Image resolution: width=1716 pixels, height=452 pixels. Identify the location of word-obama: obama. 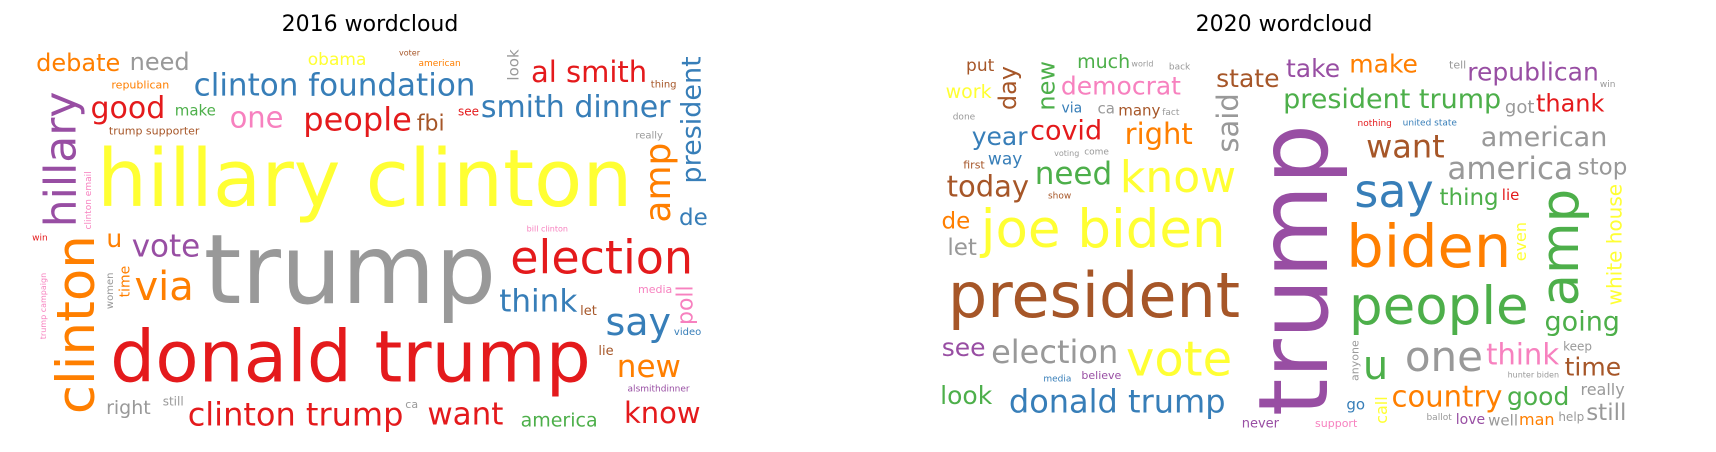
(337, 60).